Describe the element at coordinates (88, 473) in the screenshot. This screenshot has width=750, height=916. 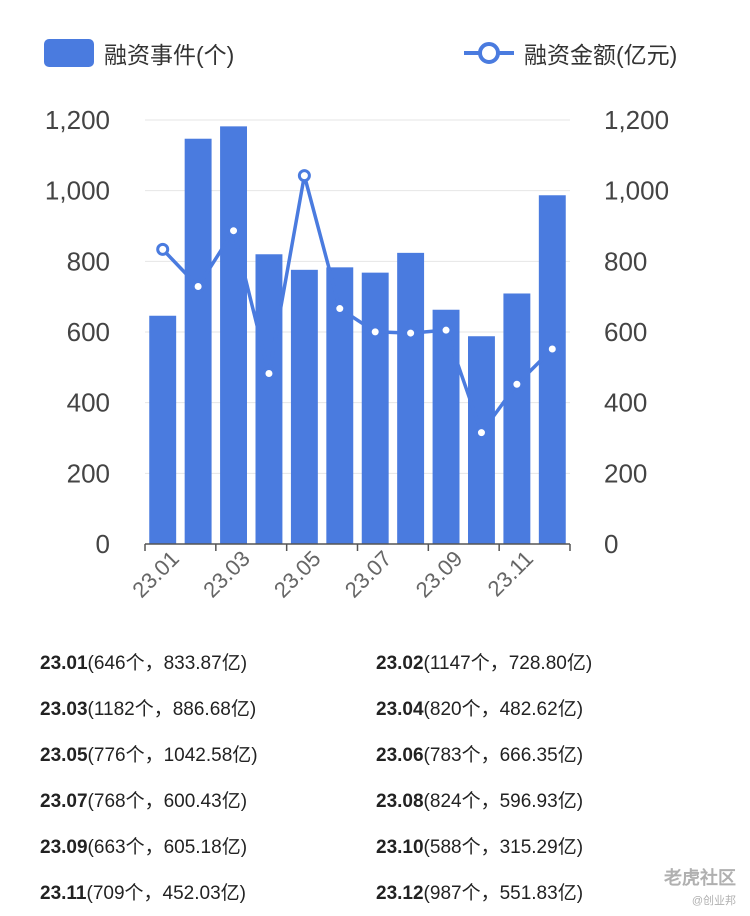
I see `y-left-tick-label: 200` at that location.